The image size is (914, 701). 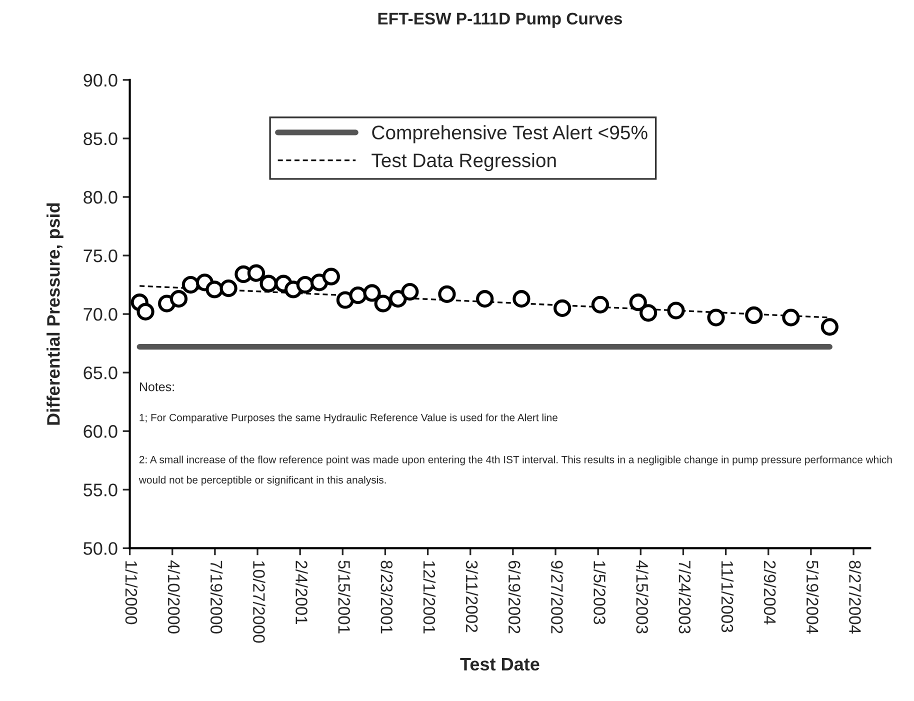 I want to click on x-tick-label: 2/4/2001, so click(x=302, y=592).